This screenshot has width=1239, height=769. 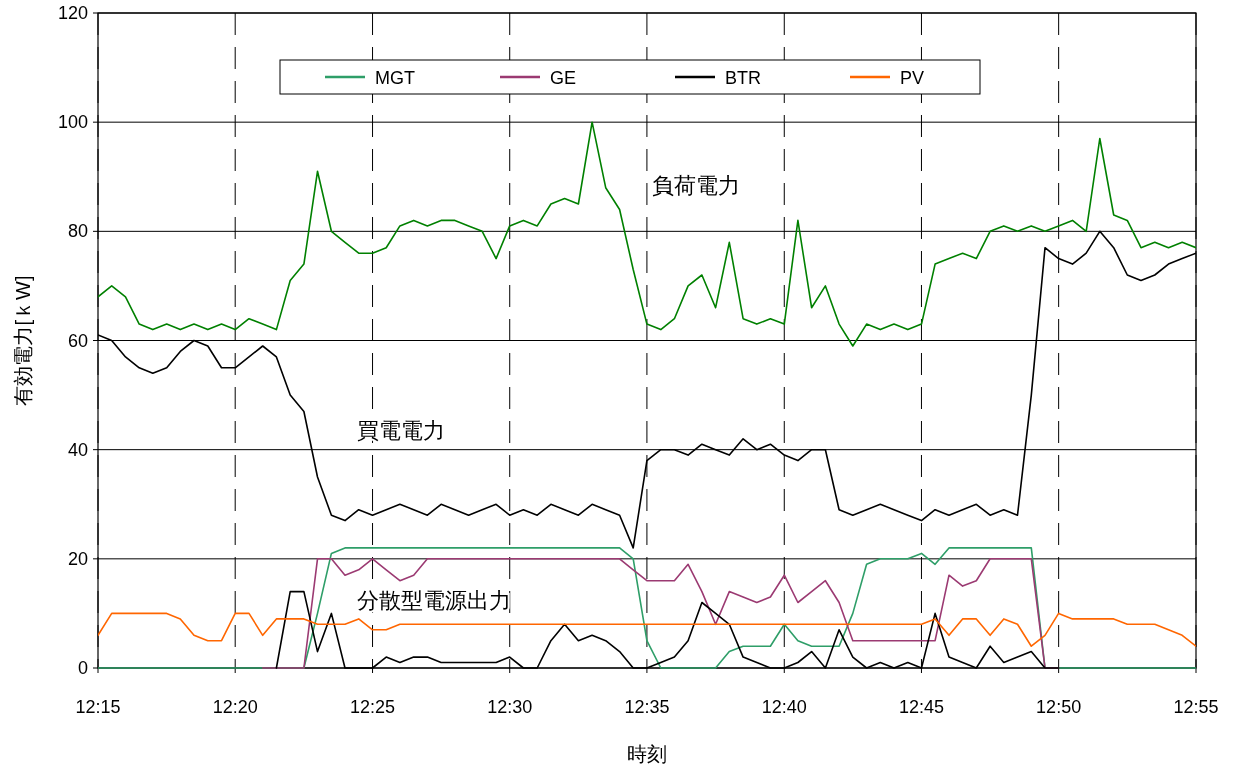 I want to click on x-tick-label: 12:55, so click(x=1196, y=707).